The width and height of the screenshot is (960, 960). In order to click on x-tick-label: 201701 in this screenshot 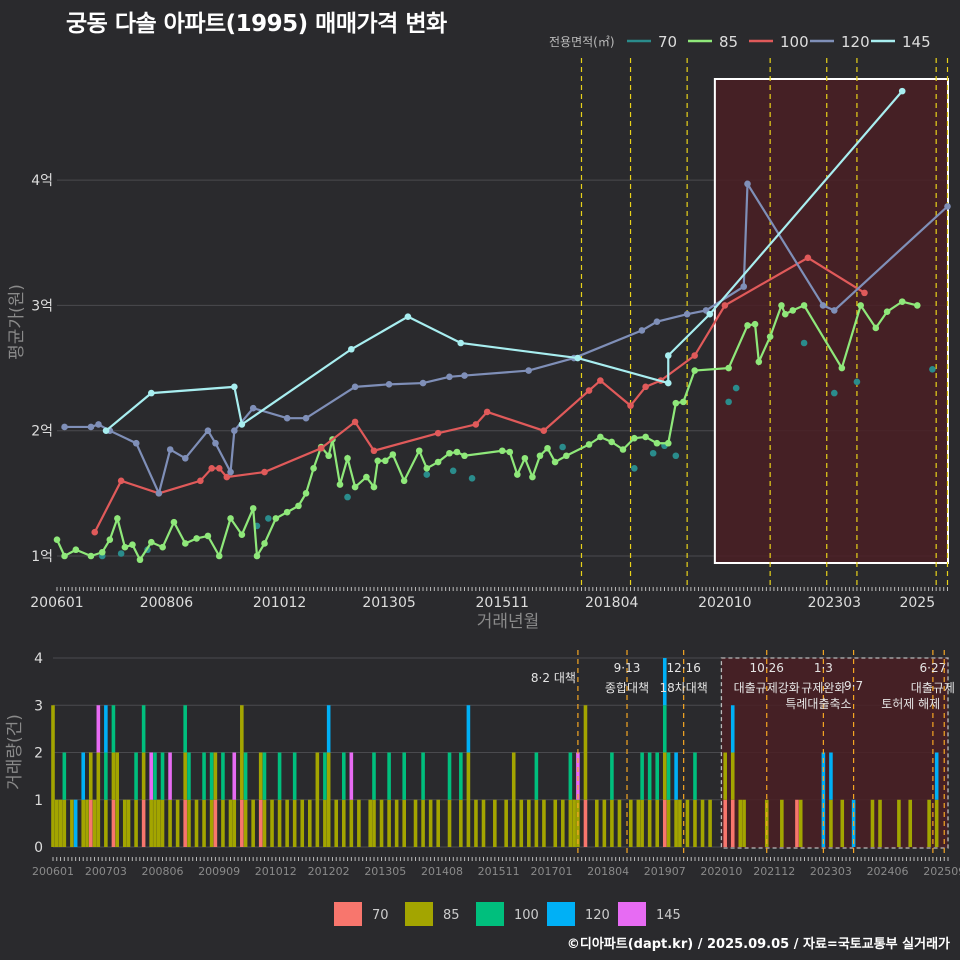, I will do `click(551, 871)`.